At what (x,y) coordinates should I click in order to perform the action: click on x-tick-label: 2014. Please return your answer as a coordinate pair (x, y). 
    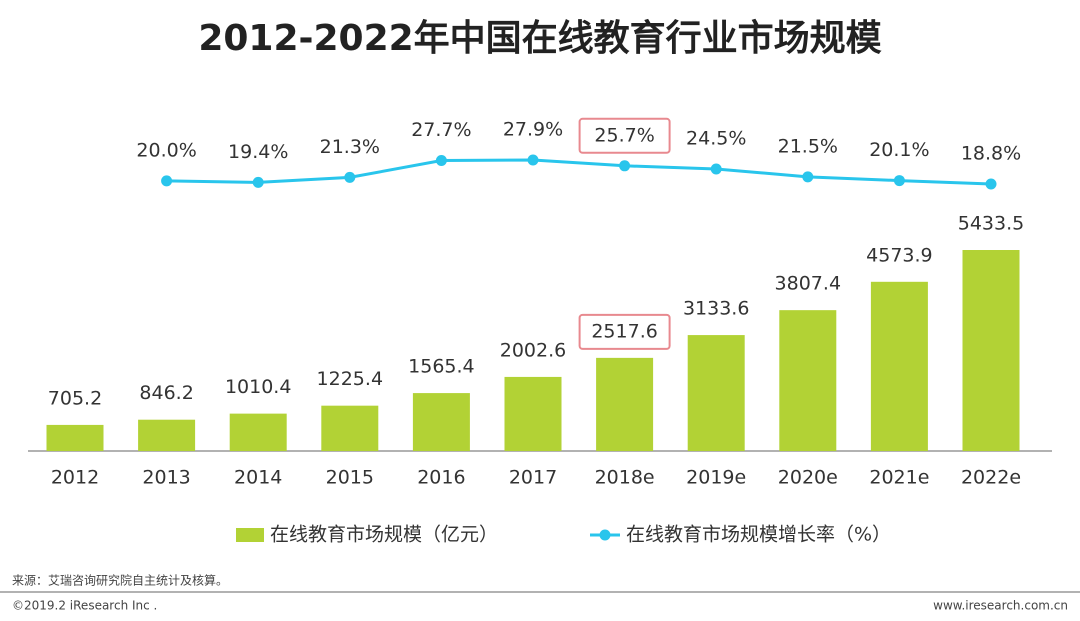
    Looking at the image, I should click on (258, 478).